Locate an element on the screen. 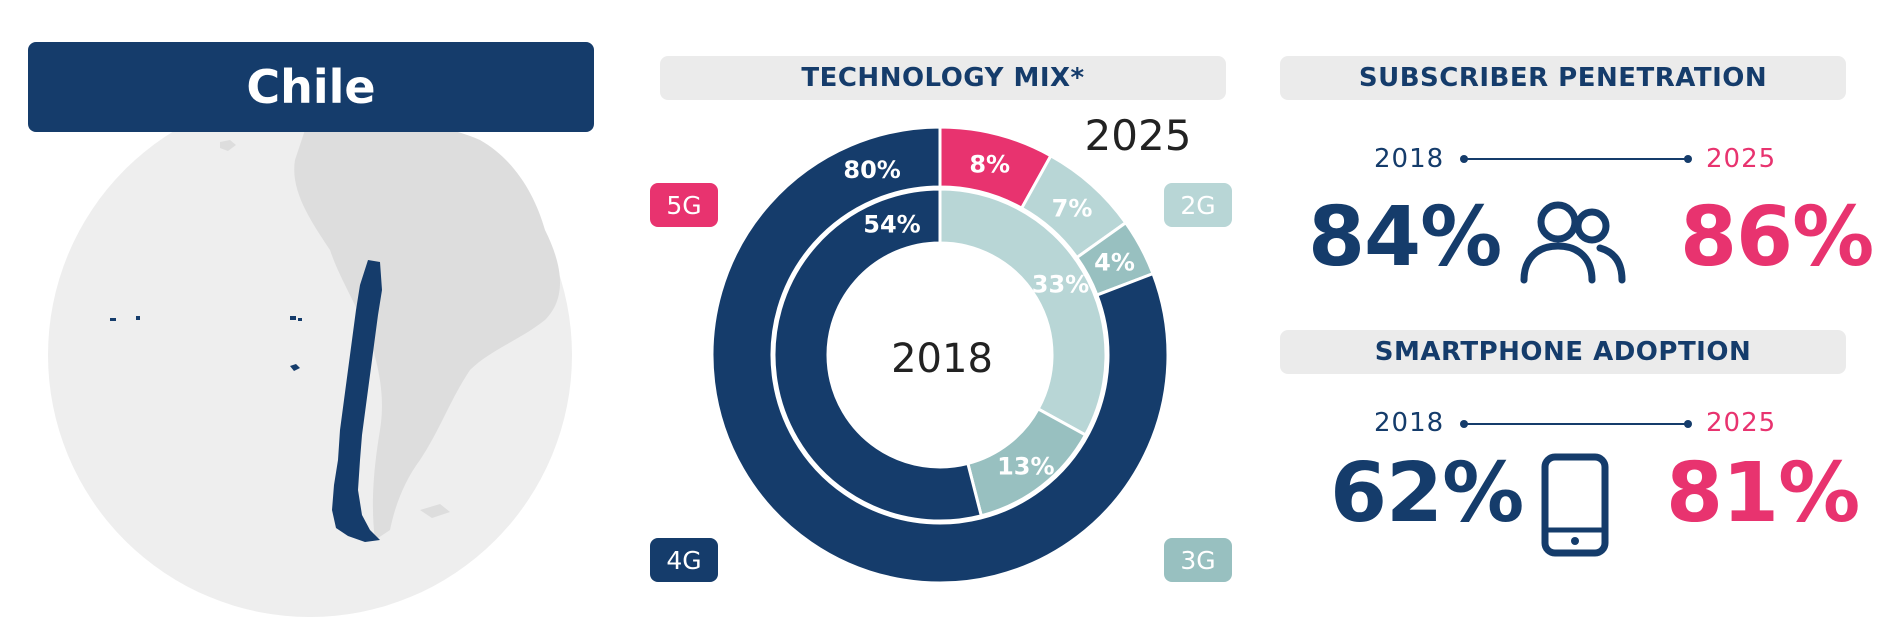 The width and height of the screenshot is (1892, 632). legend-5g: 5G is located at coordinates (684, 205).